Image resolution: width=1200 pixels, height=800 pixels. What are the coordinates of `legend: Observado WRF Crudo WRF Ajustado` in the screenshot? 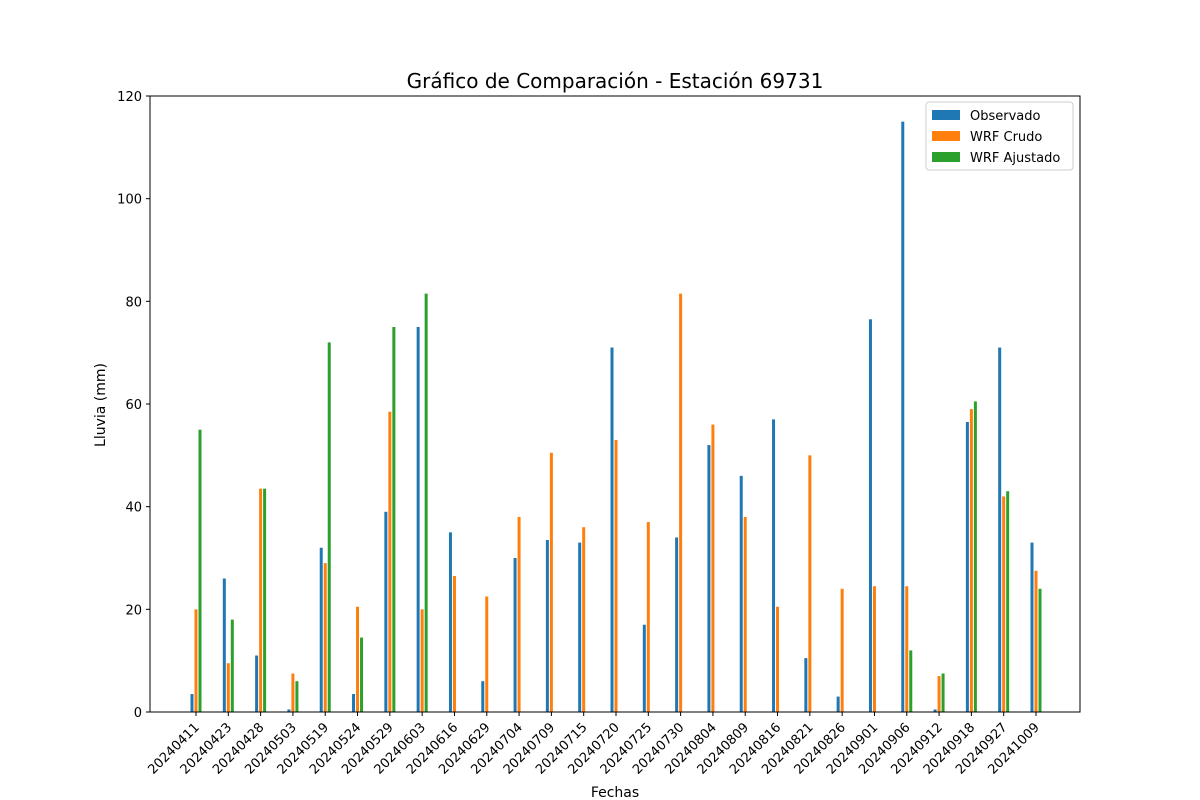 It's located at (999, 136).